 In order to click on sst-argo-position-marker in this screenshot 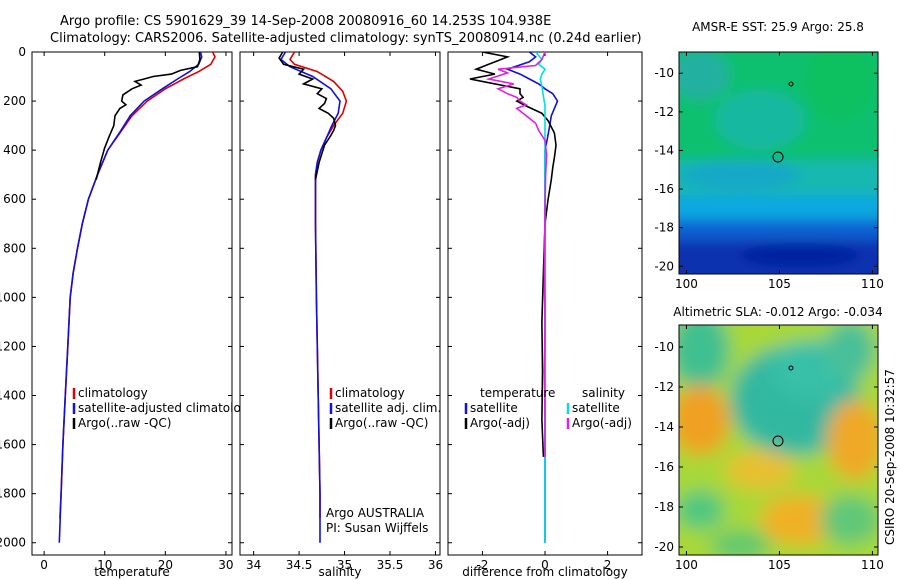, I will do `click(778, 157)`.